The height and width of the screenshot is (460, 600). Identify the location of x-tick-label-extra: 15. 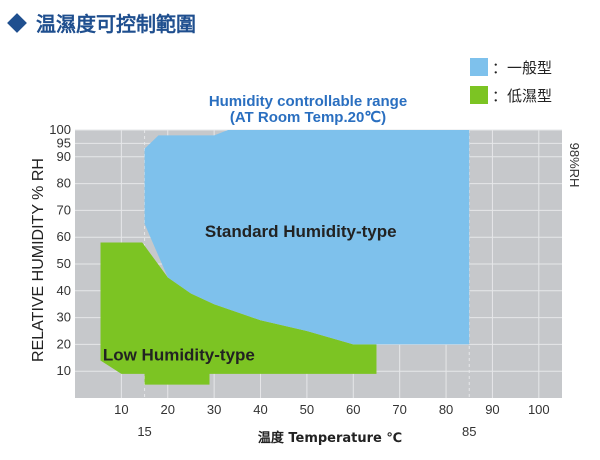
(144, 431).